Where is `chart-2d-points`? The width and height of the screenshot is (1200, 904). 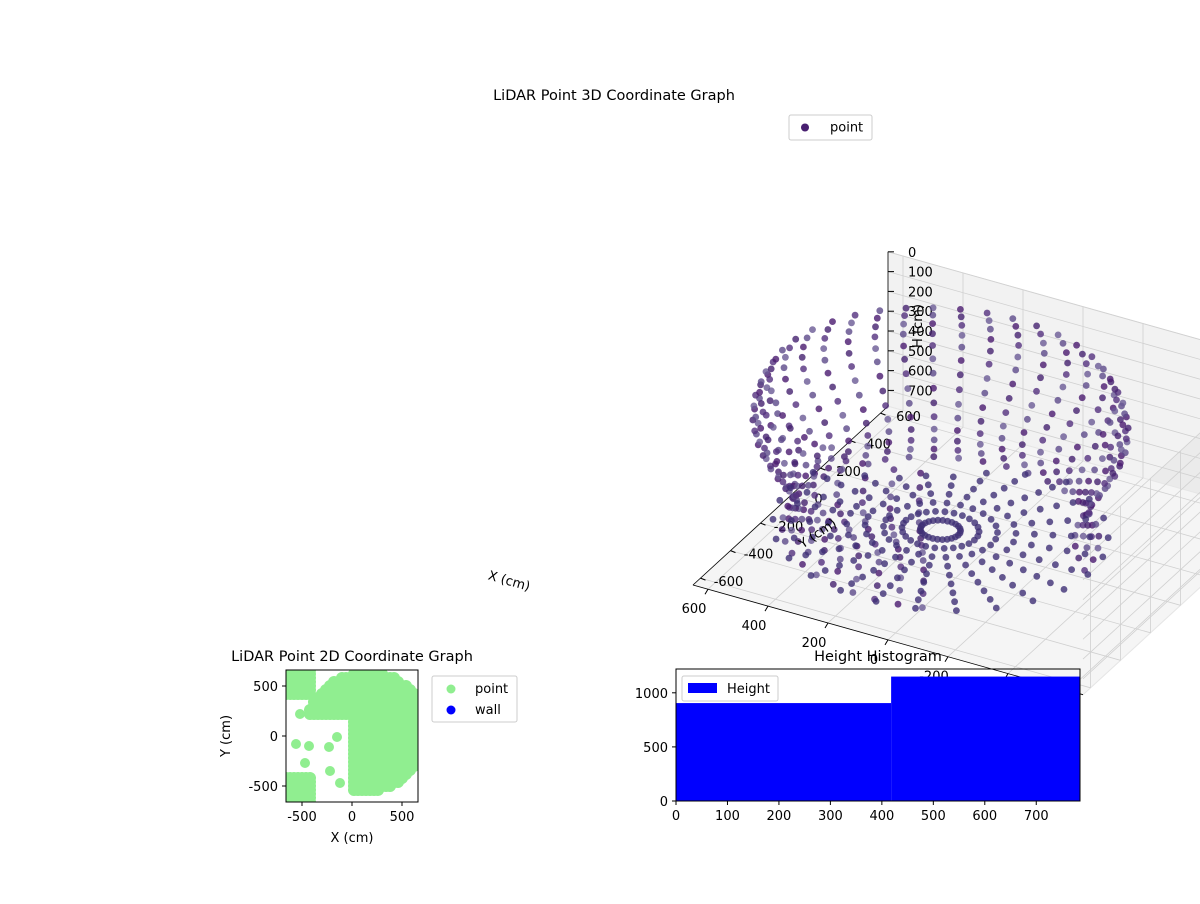 chart-2d-points is located at coordinates (352, 736).